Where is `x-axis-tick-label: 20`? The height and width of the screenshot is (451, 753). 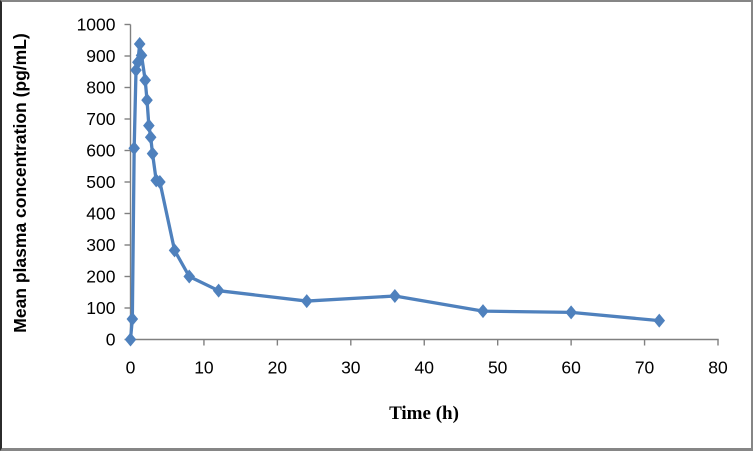
x-axis-tick-label: 20 is located at coordinates (278, 368).